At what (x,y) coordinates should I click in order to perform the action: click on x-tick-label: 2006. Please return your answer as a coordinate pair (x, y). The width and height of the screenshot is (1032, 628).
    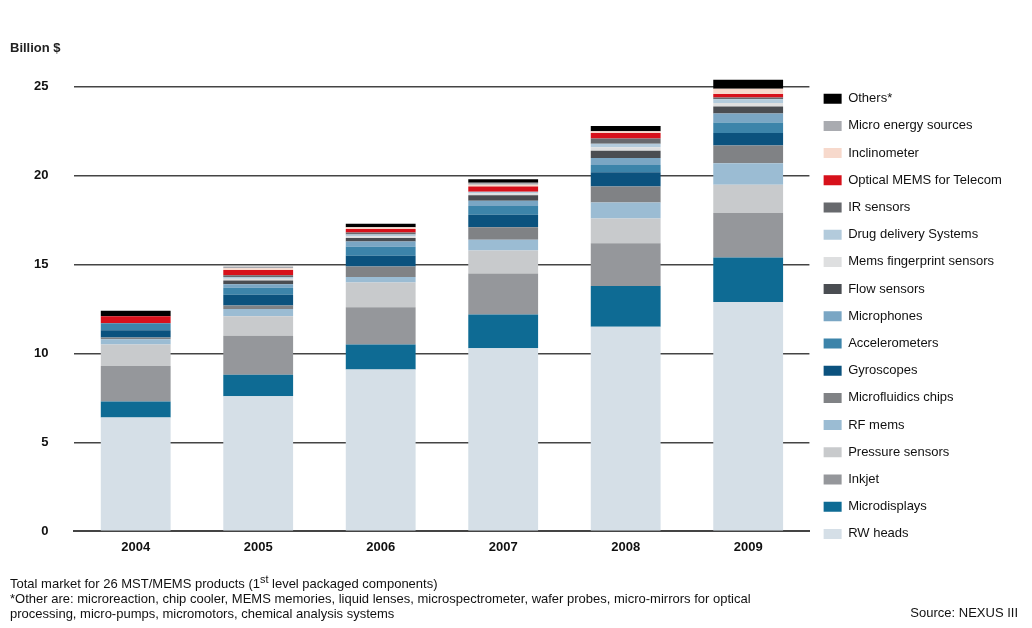
    Looking at the image, I should click on (381, 546).